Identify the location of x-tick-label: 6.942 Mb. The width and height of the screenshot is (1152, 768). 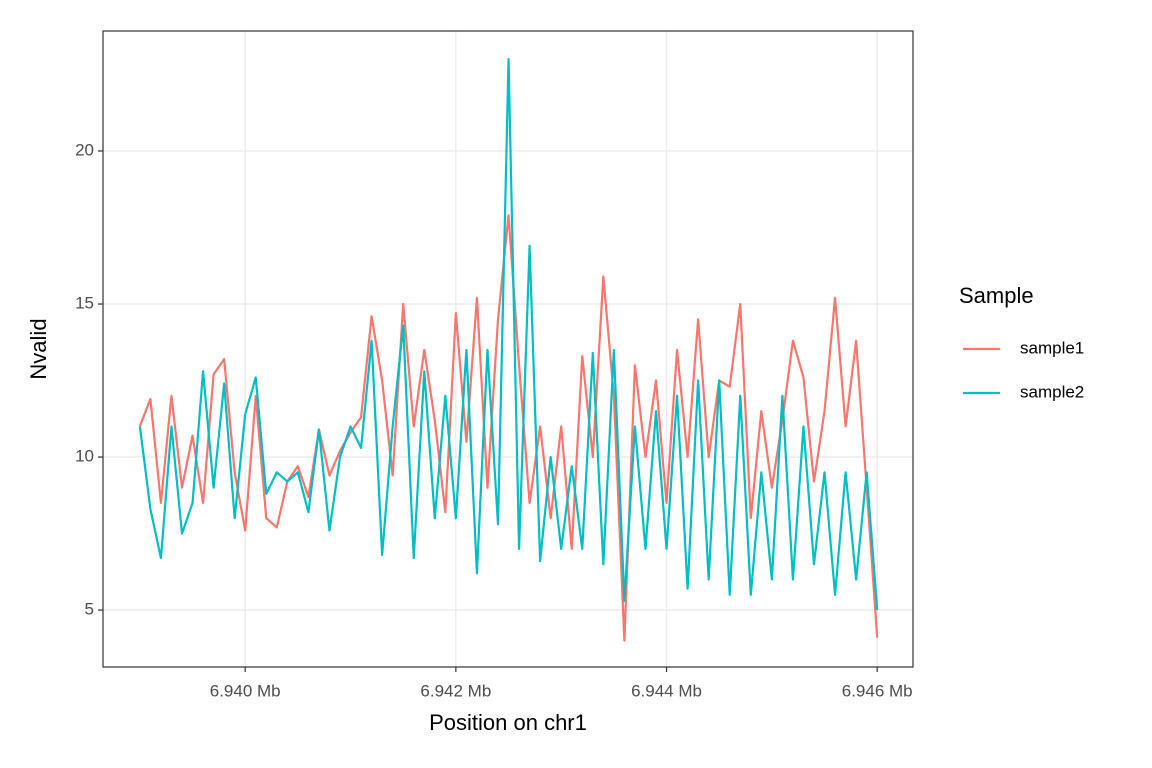
(455, 690).